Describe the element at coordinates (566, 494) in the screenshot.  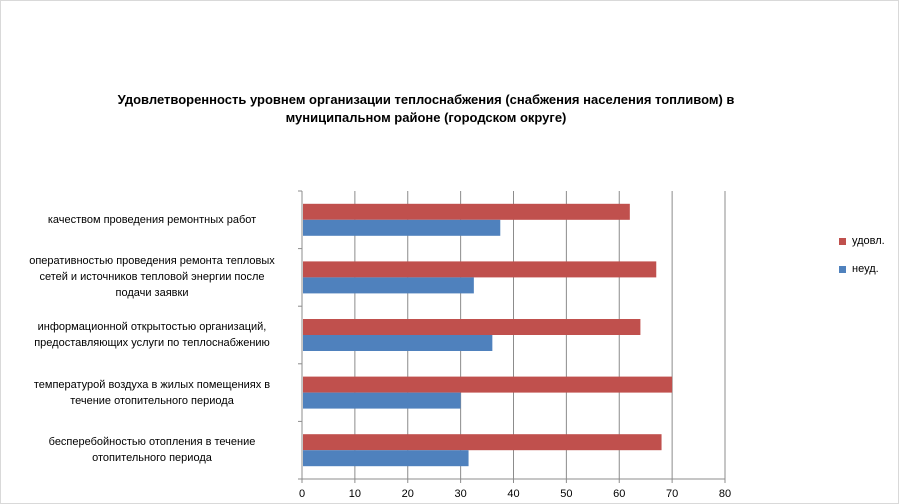
I see `x-tick-label: 50` at that location.